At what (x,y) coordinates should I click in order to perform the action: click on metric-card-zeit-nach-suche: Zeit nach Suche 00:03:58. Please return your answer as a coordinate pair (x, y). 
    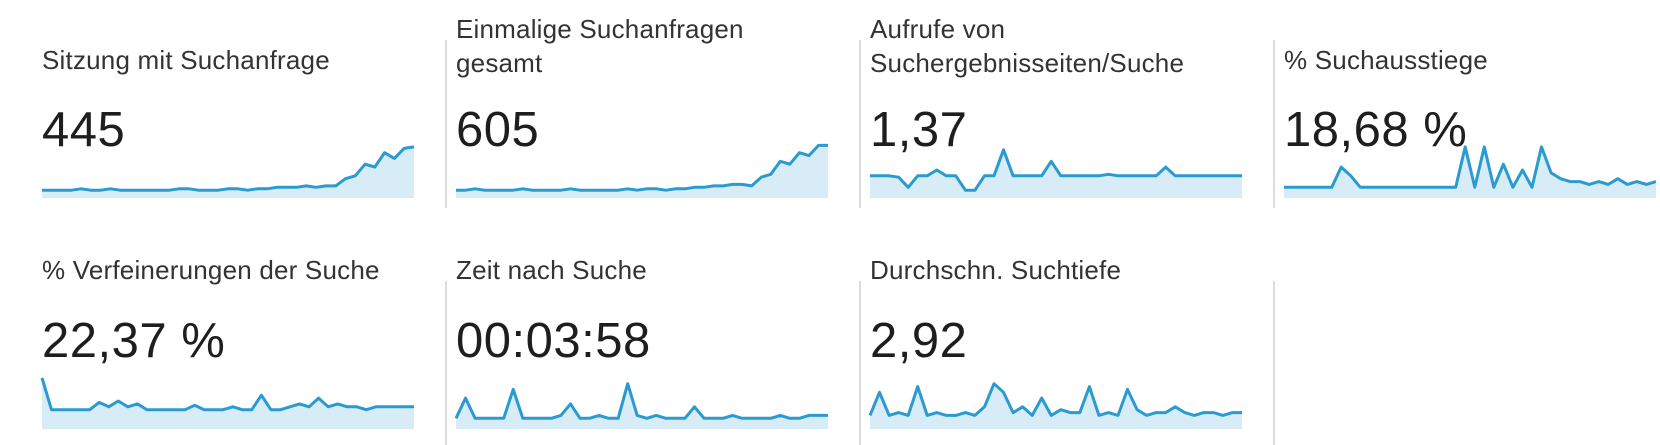
    Looking at the image, I should click on (656, 349).